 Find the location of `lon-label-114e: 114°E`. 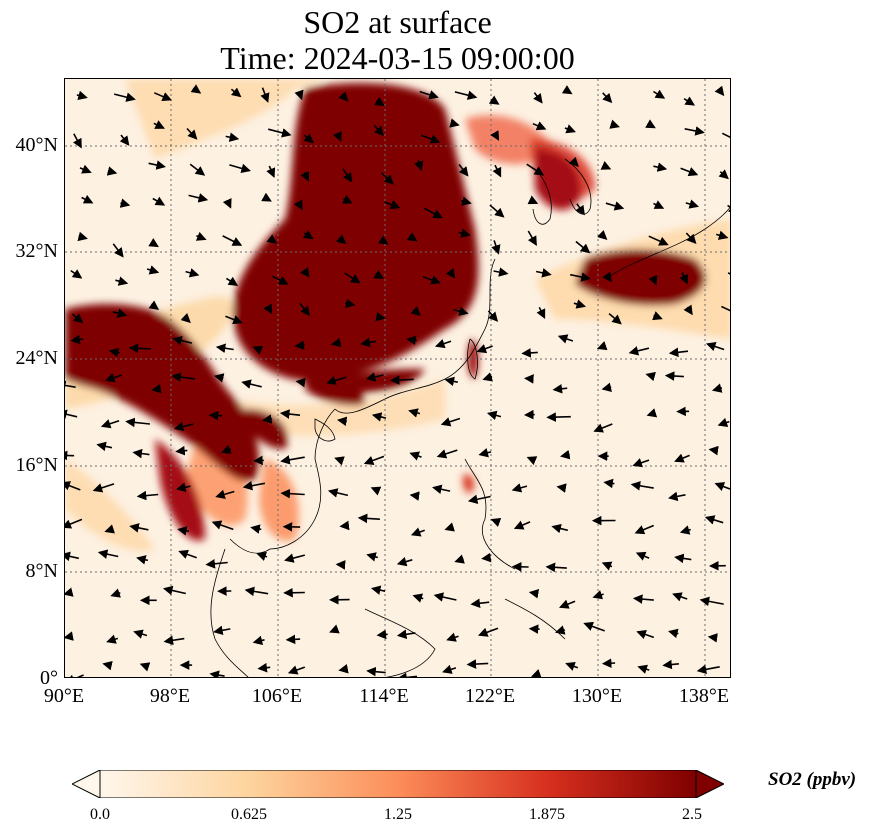

lon-label-114e: 114°E is located at coordinates (384, 696).